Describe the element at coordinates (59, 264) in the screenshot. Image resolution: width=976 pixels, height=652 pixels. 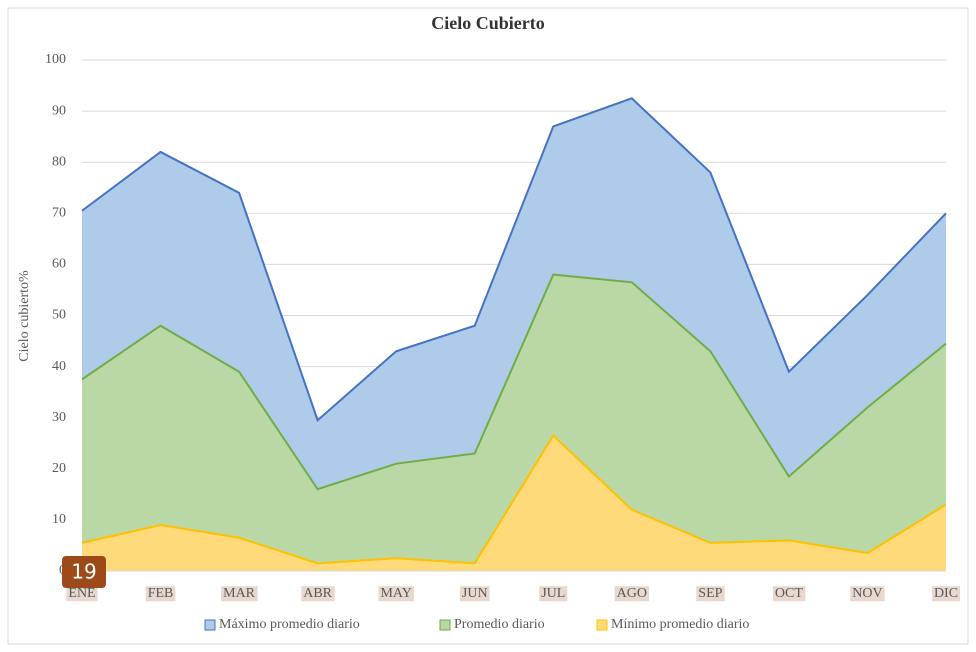
I see `y-tick-label: 60` at that location.